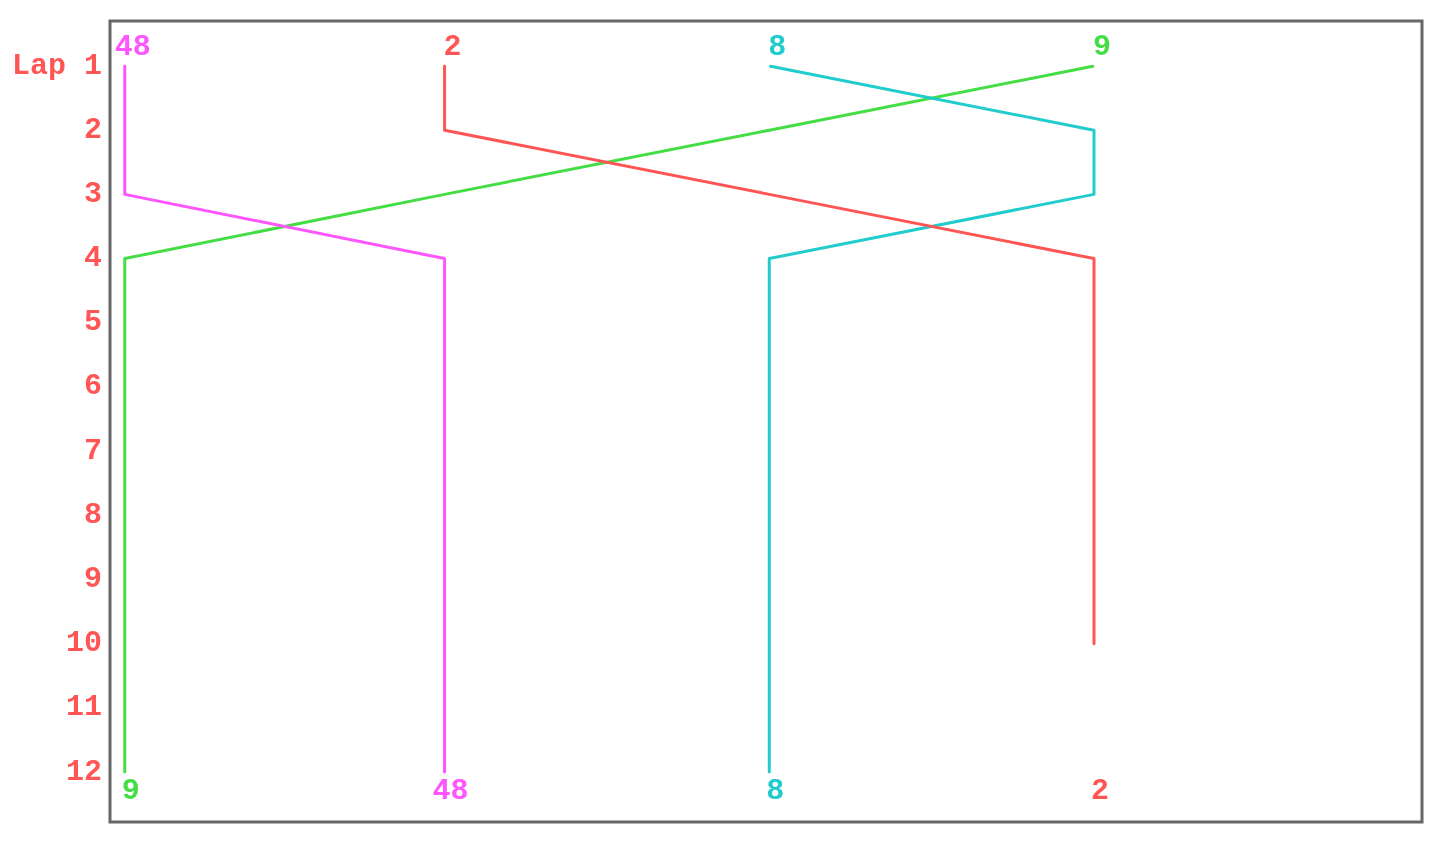 This screenshot has height=841, width=1436. What do you see at coordinates (777, 46) in the screenshot?
I see `series-label: 8` at bounding box center [777, 46].